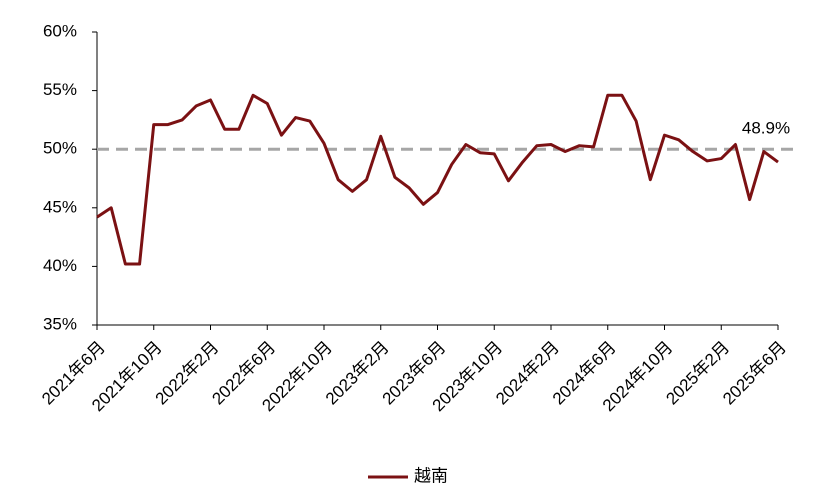  What do you see at coordinates (60, 30) in the screenshot?
I see `y-tick-label: 60%` at bounding box center [60, 30].